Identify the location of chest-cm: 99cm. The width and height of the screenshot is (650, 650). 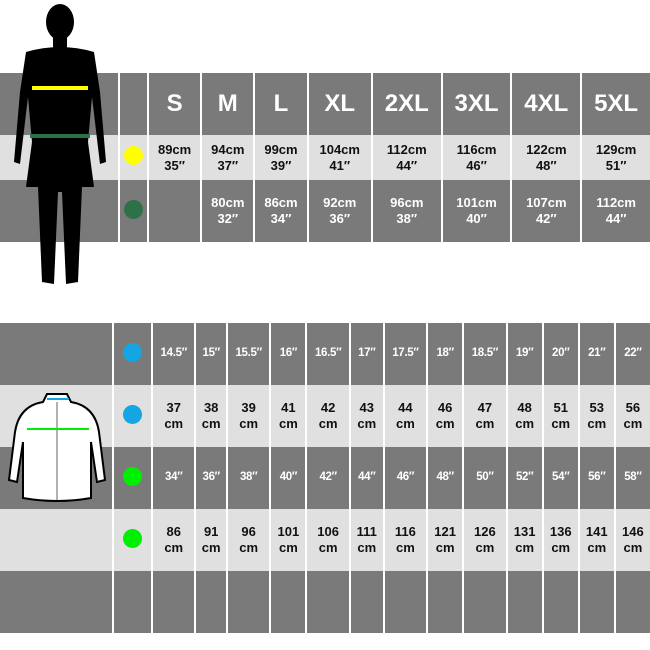
(281, 149).